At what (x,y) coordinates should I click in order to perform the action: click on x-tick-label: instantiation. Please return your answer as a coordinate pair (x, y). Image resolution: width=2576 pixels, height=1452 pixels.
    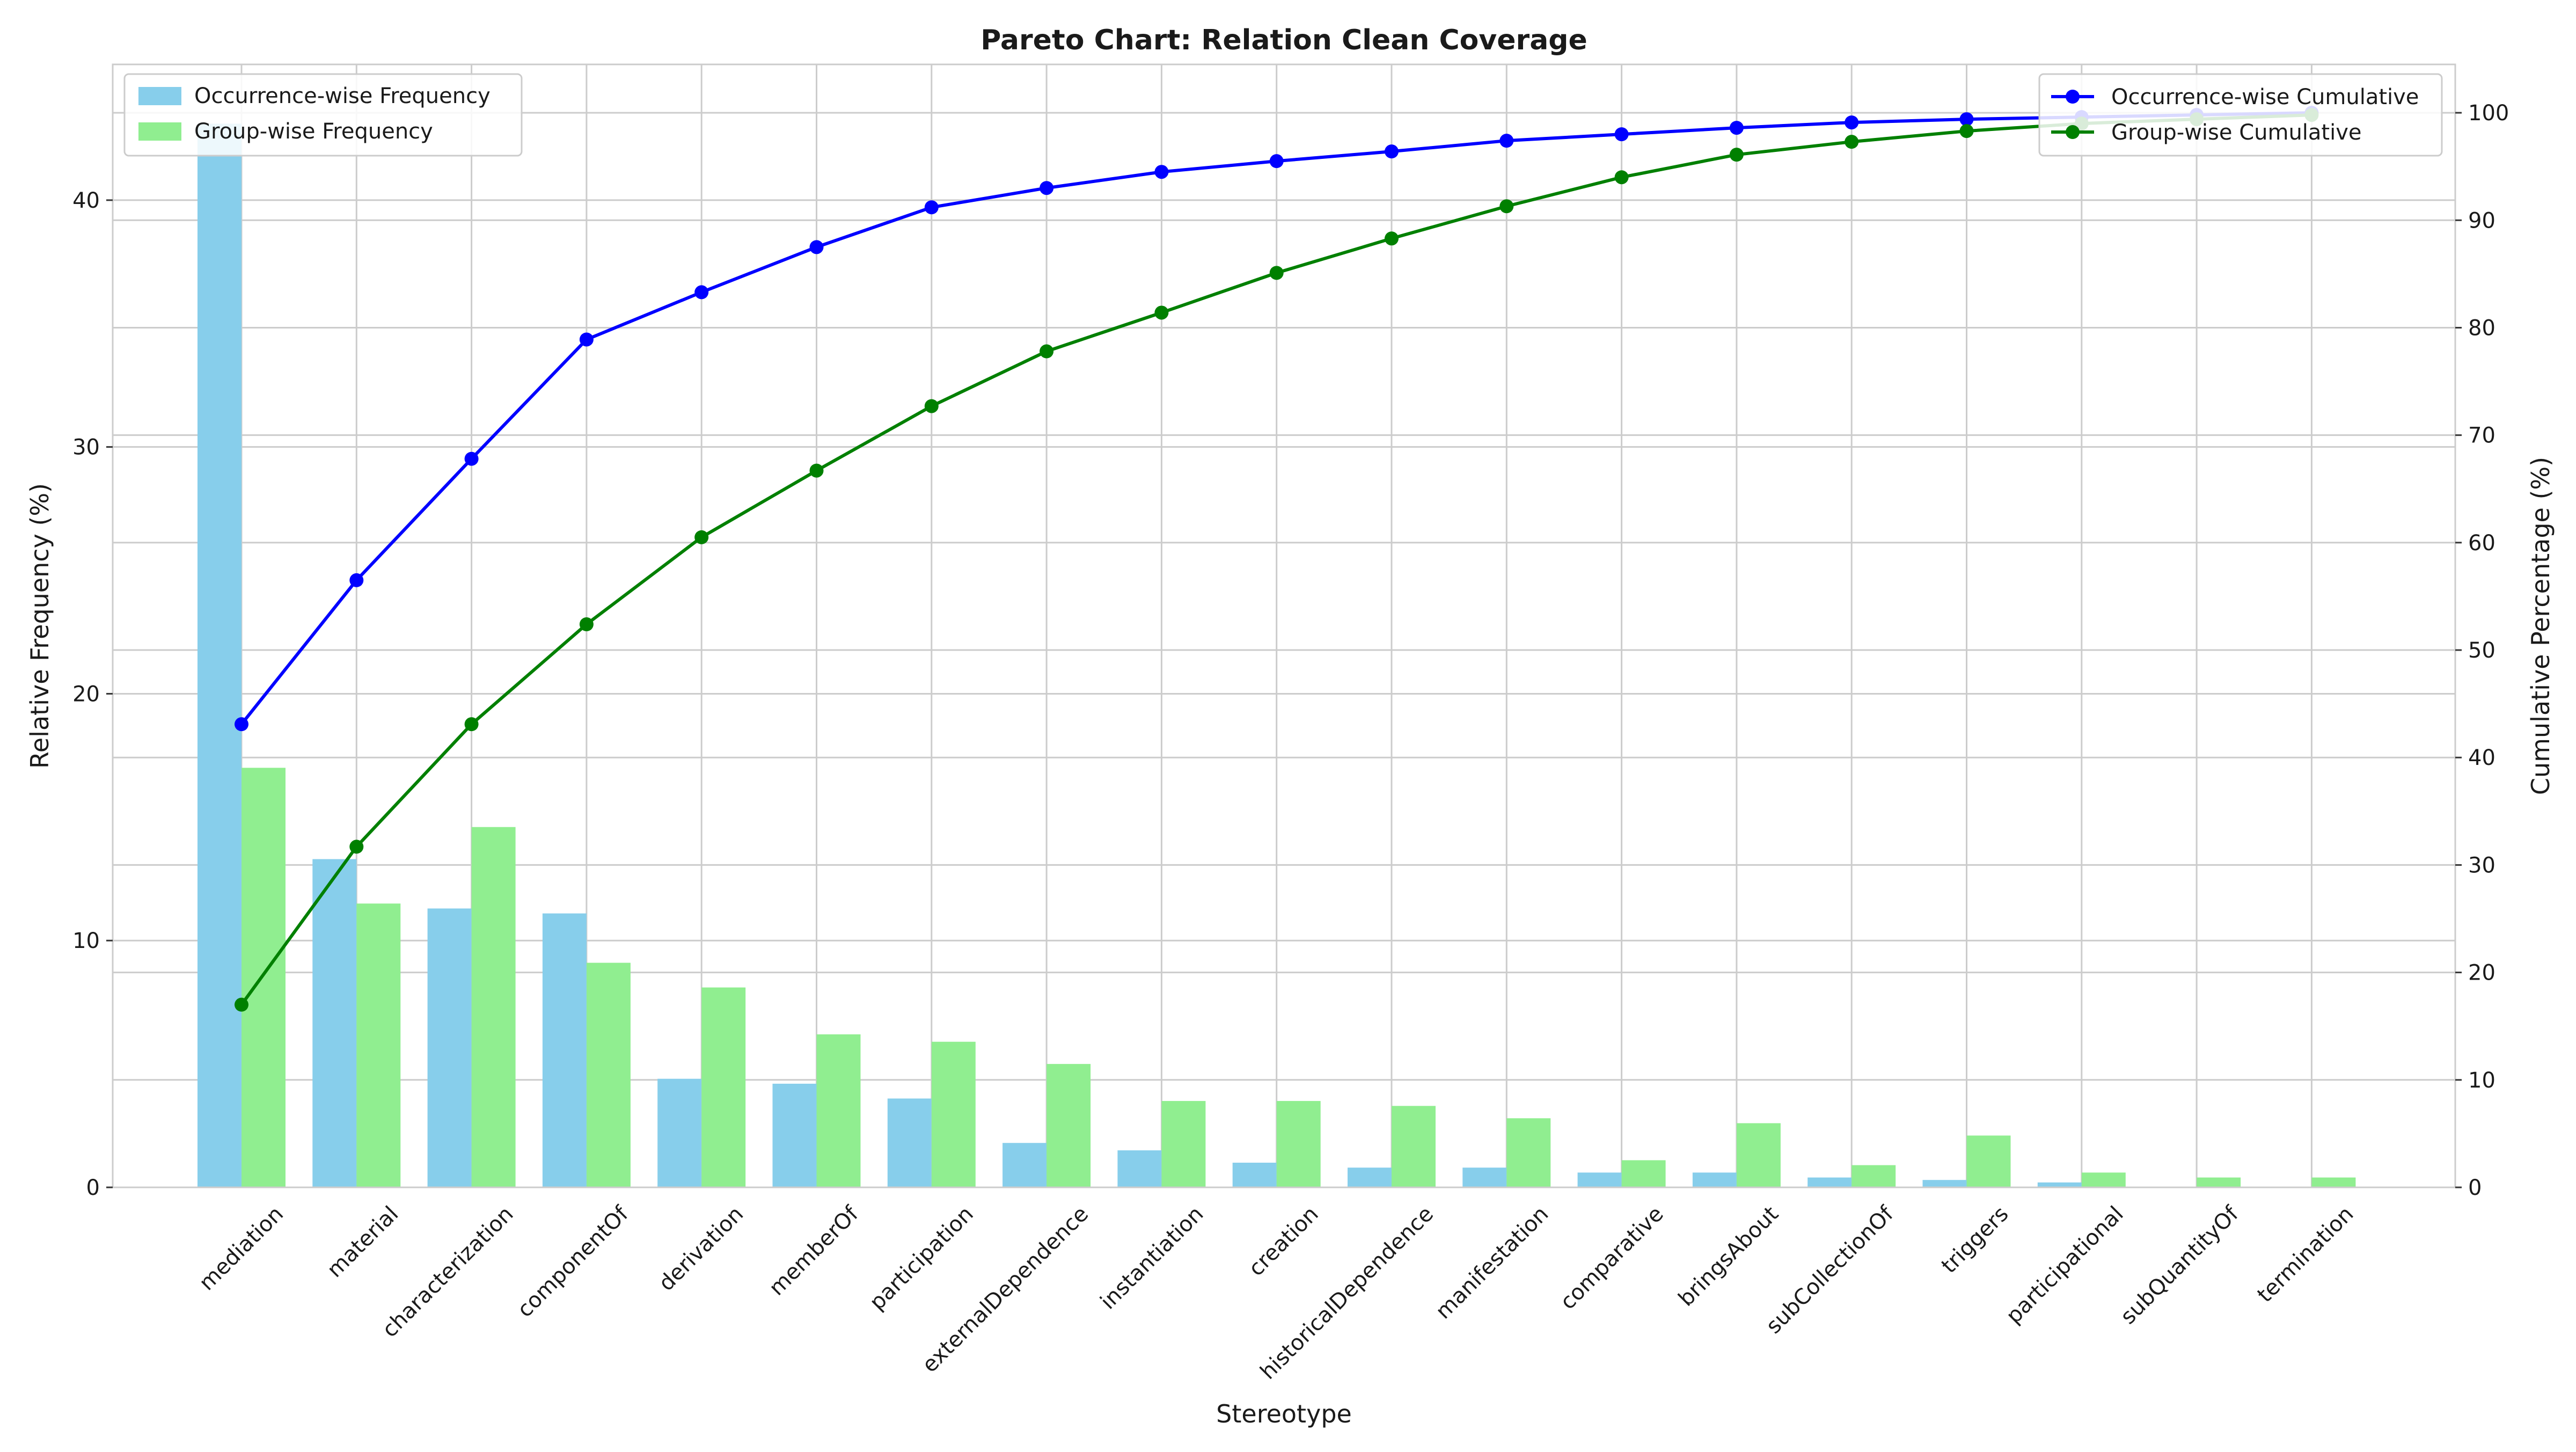
    Looking at the image, I should click on (1152, 1258).